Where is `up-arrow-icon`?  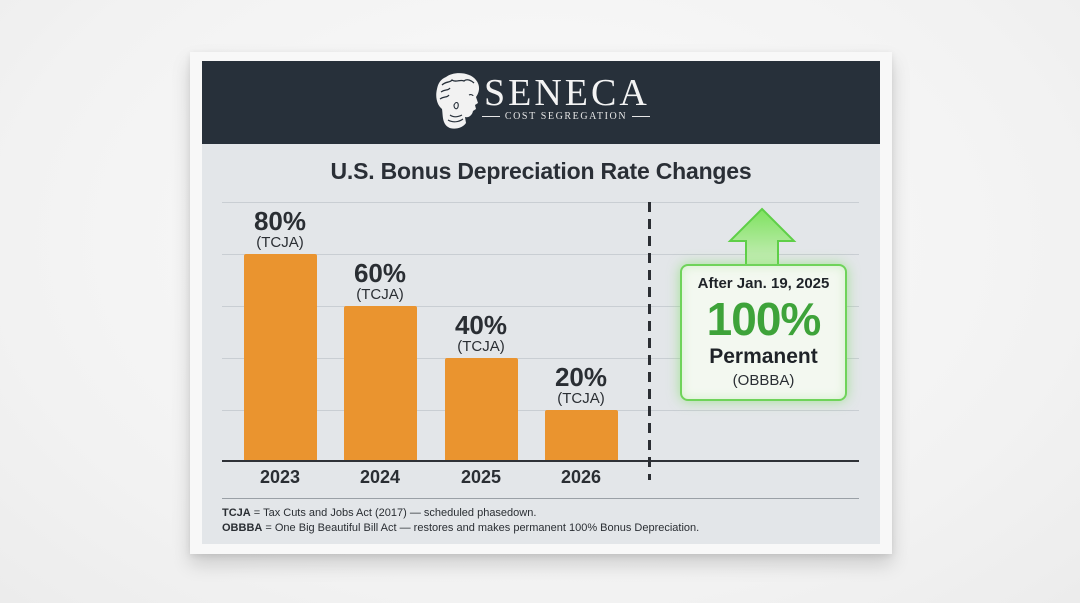
up-arrow-icon is located at coordinates (762, 237).